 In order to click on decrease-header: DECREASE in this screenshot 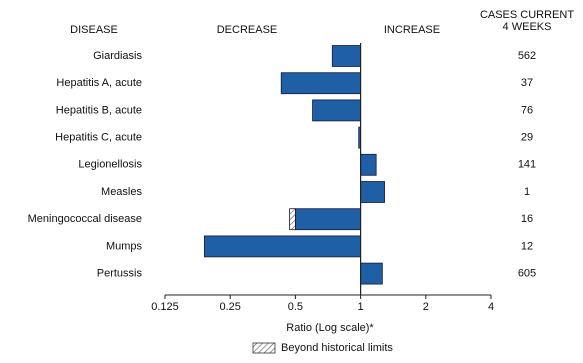, I will do `click(247, 30)`.